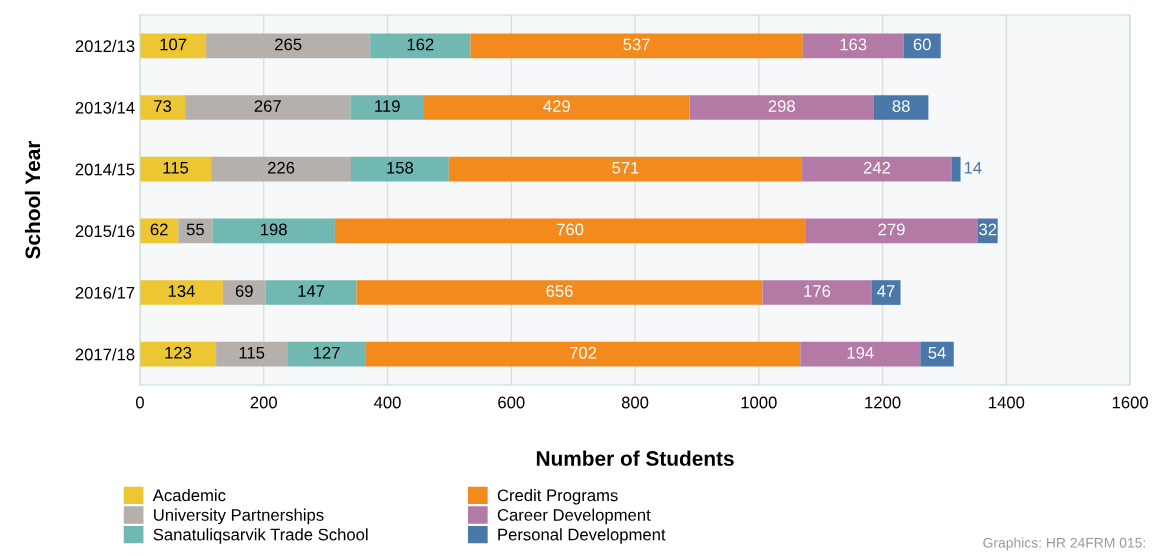  Describe the element at coordinates (159, 229) in the screenshot. I see `data-label: 62` at that location.